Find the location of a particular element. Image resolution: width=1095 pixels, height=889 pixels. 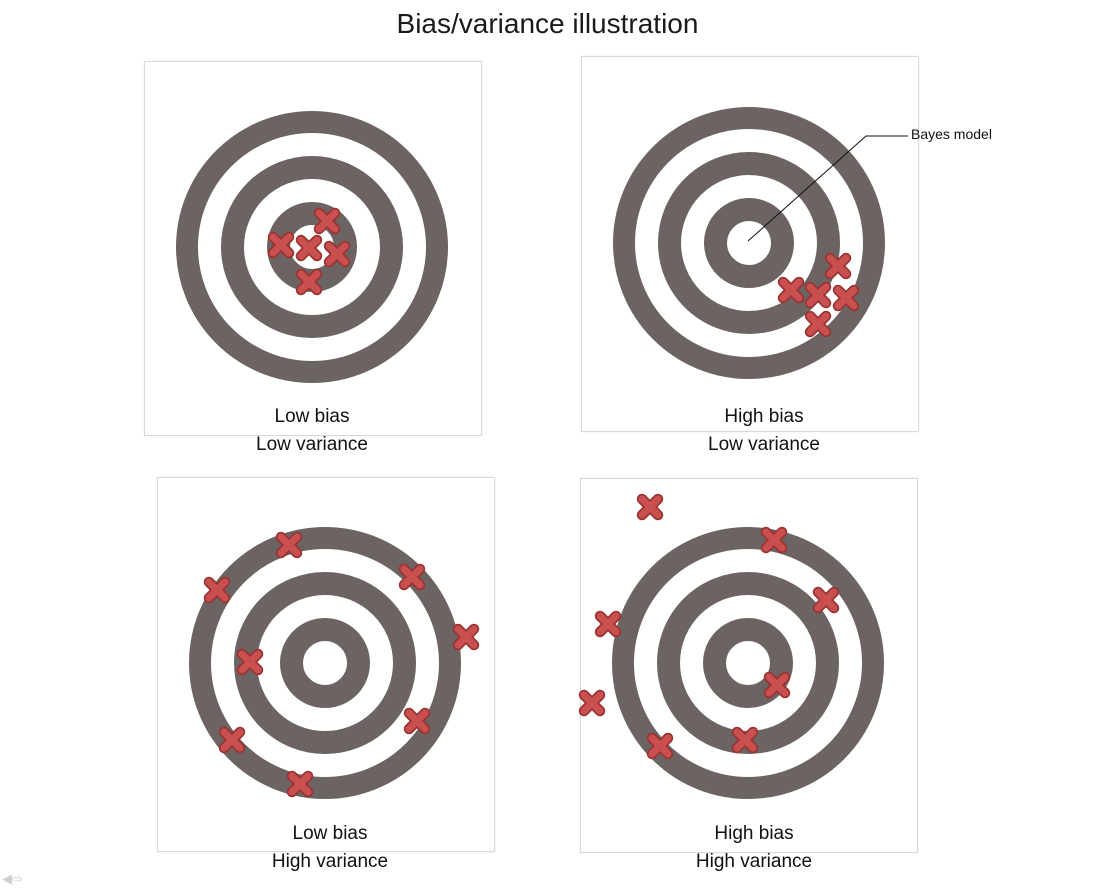

caption-high-bias-low-variance: High bias Low variance is located at coordinates (764, 431).